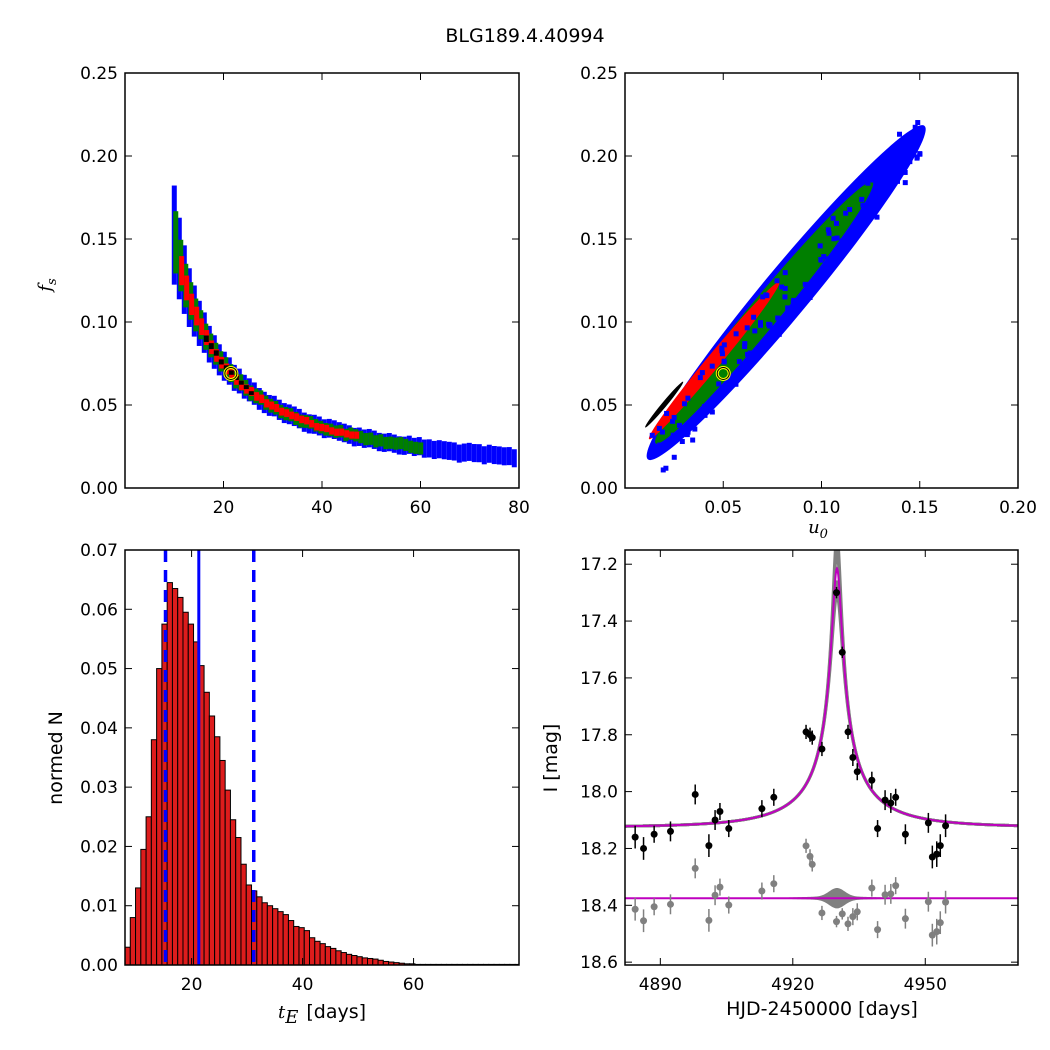 The width and height of the screenshot is (1050, 1050). I want to click on best-fit-marker, so click(231, 373).